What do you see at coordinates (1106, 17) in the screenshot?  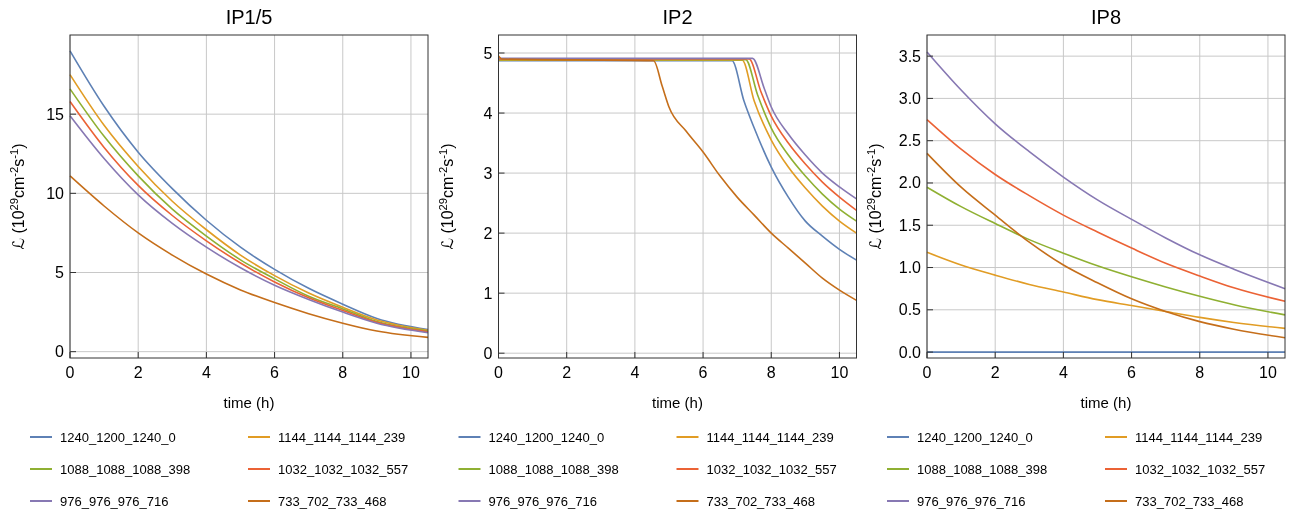 I see `chart-title: IP8` at bounding box center [1106, 17].